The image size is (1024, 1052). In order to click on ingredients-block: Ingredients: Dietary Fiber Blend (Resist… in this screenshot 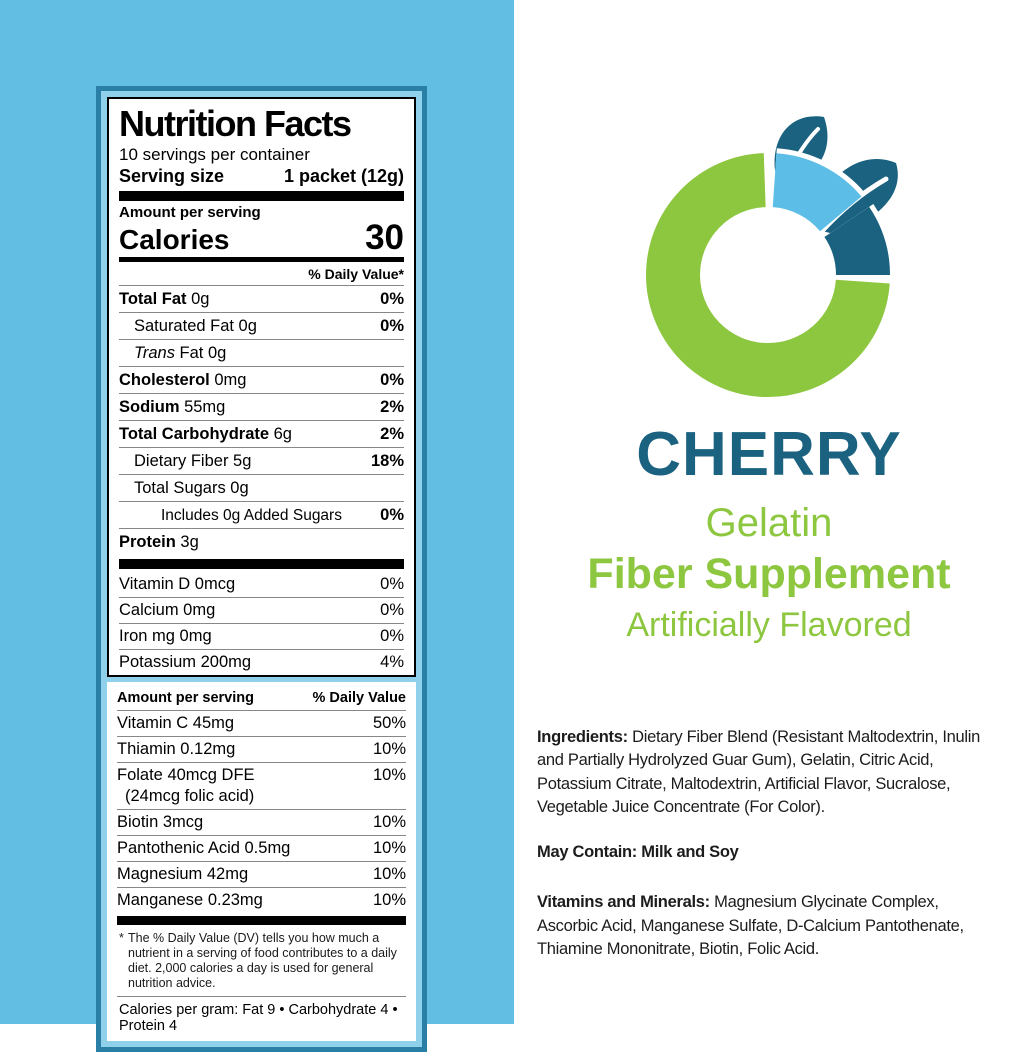, I will do `click(762, 843)`.